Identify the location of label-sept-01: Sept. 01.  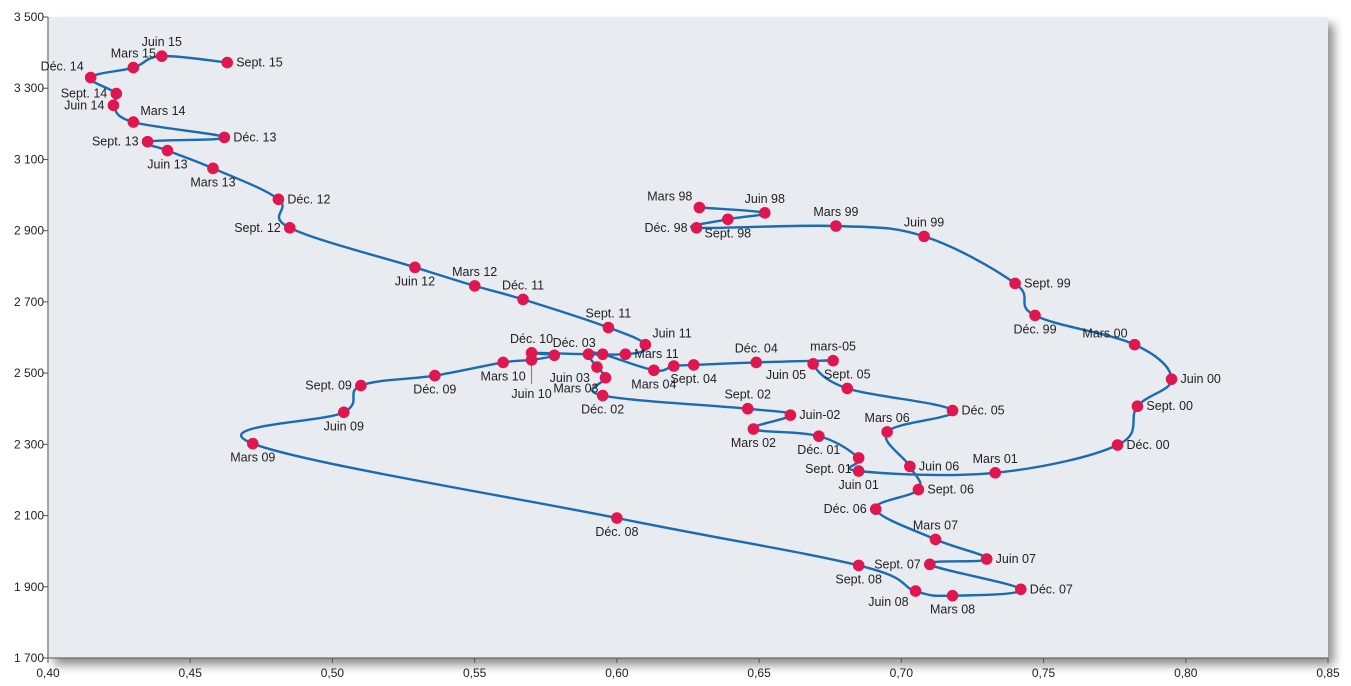
(828, 469).